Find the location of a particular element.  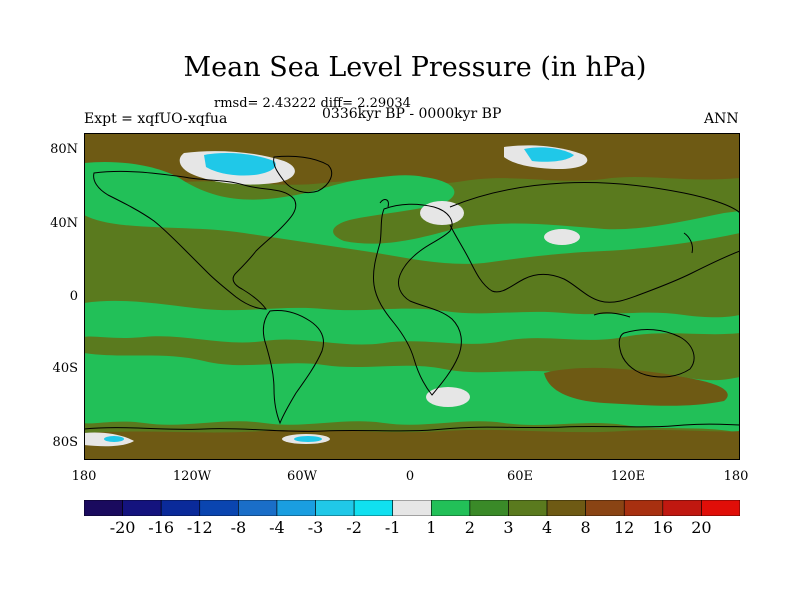

lat-label-80n: 80N is located at coordinates (64, 149).